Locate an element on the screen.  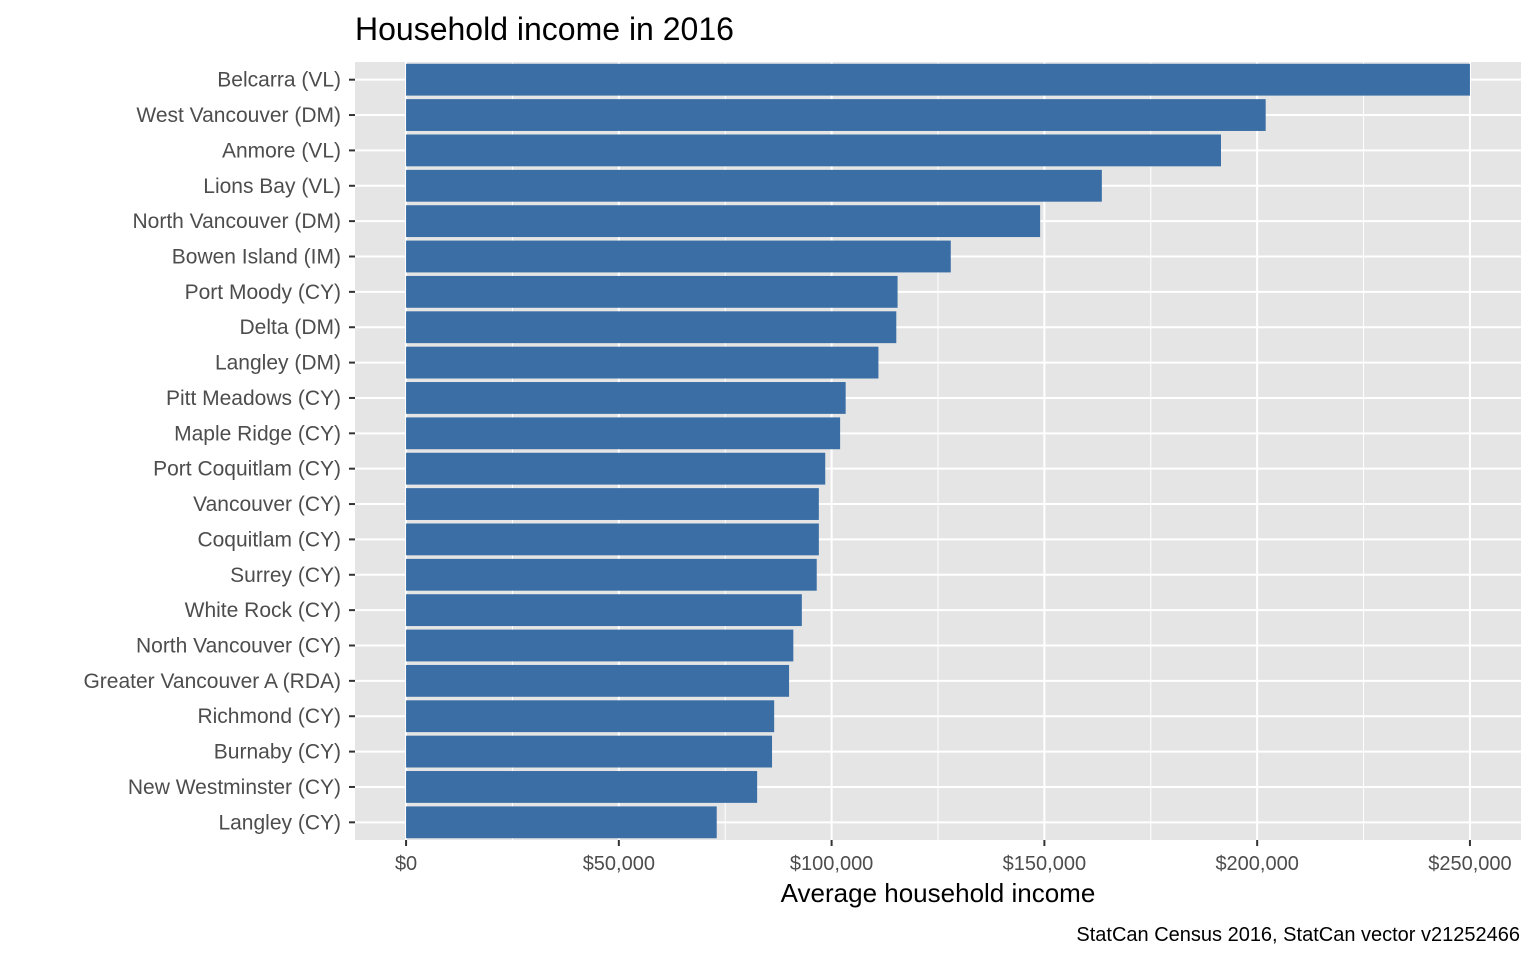
category-label: Anmore (VL) is located at coordinates (281, 150).